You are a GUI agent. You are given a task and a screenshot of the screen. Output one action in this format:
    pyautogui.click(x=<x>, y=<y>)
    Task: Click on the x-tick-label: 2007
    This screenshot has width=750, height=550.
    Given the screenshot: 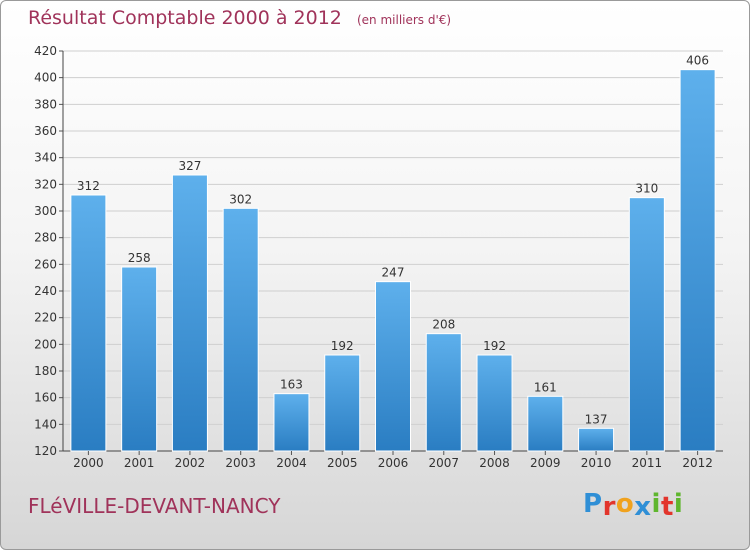 What is the action you would take?
    pyautogui.click(x=443, y=463)
    